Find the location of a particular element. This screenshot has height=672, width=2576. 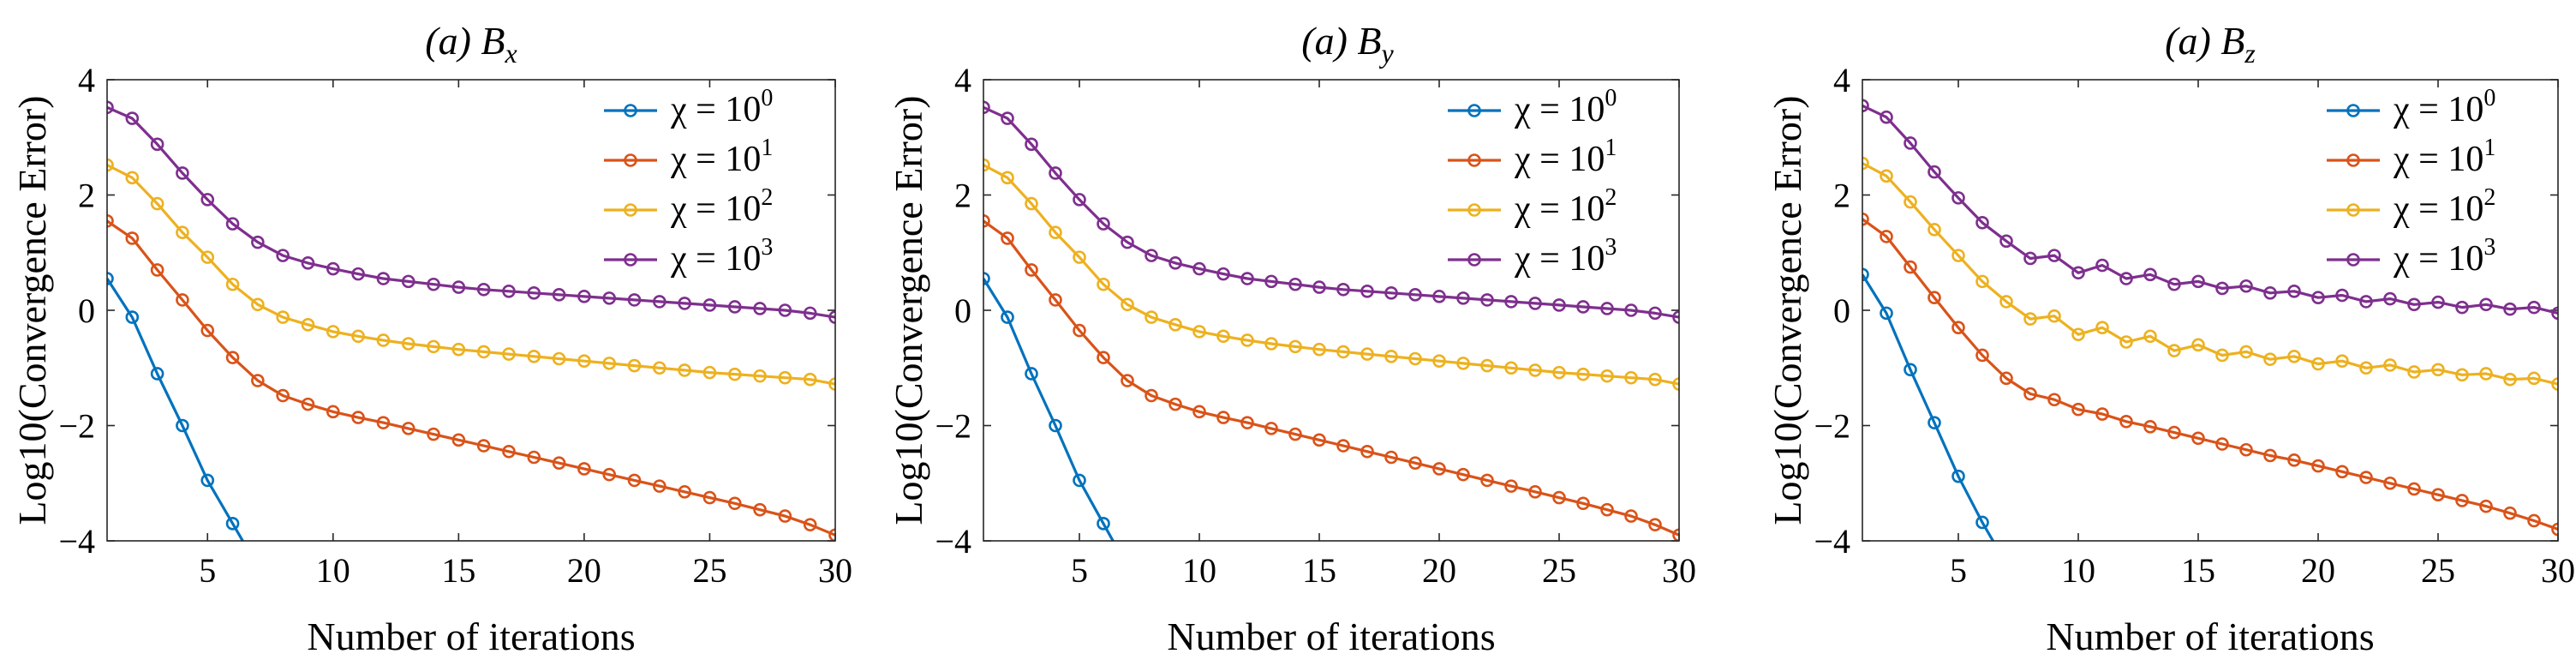

chart-title: (a) Bz is located at coordinates (2210, 44).